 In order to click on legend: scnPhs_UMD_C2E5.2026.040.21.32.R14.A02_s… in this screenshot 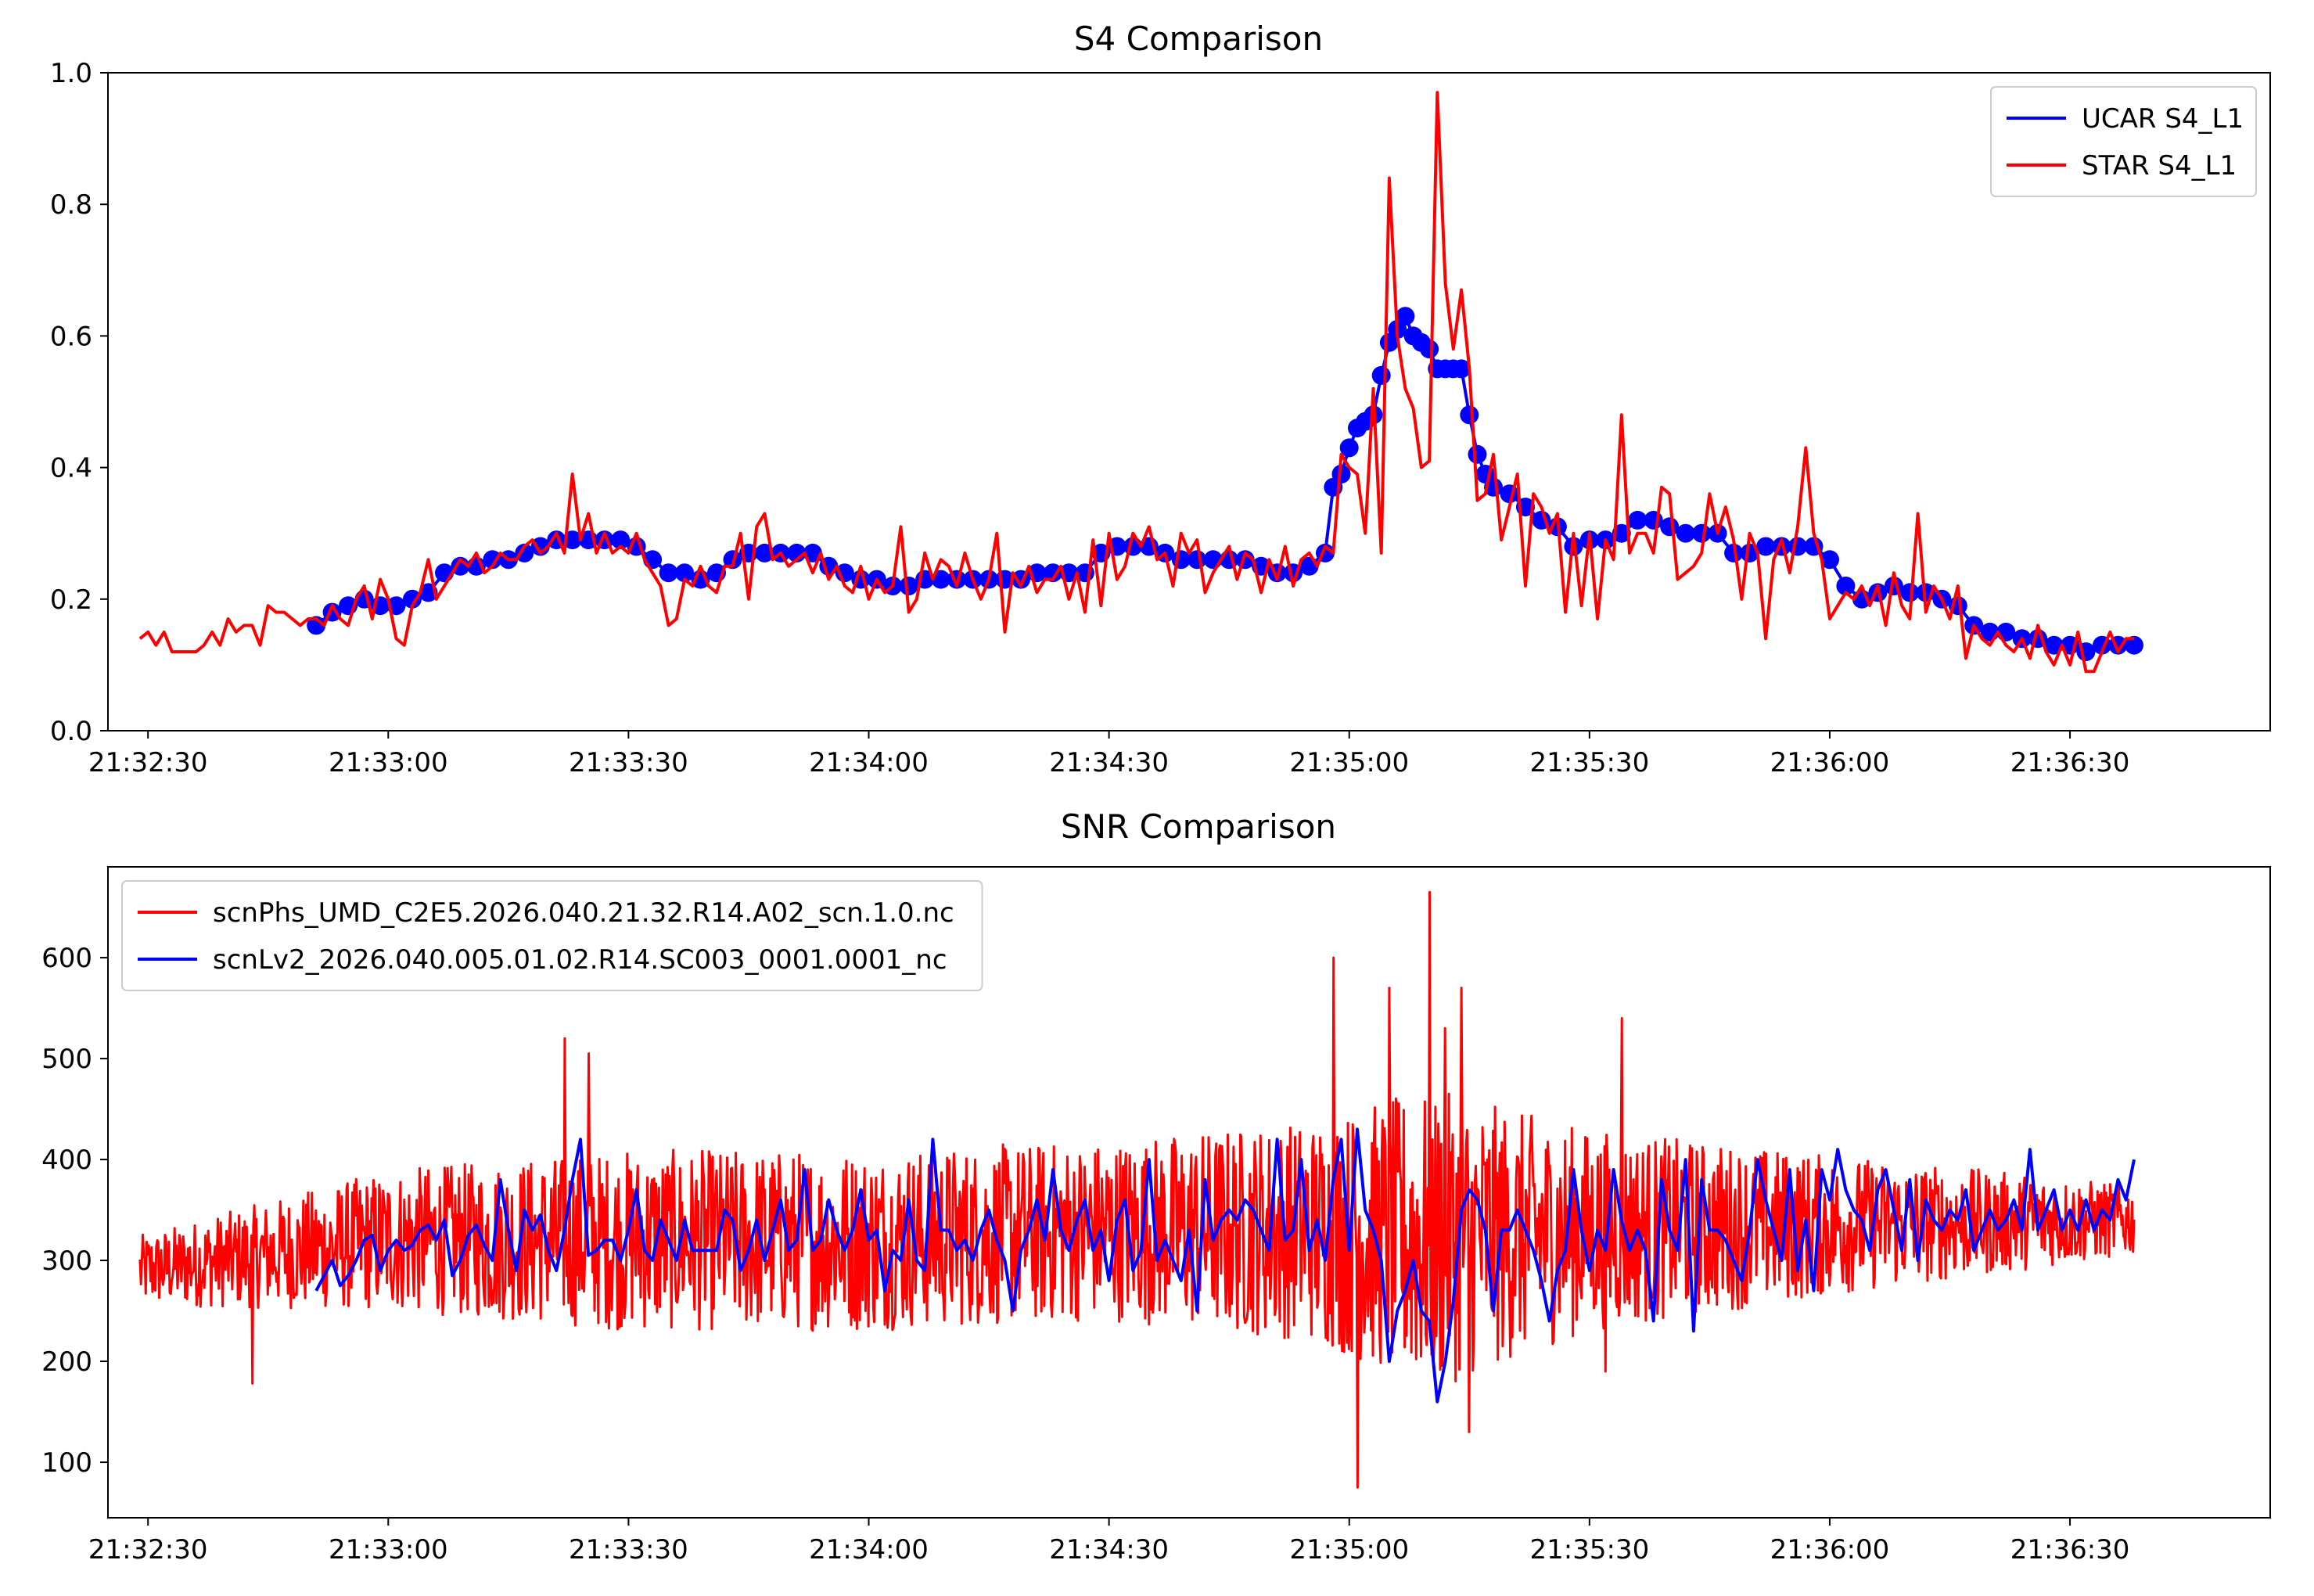, I will do `click(552, 935)`.